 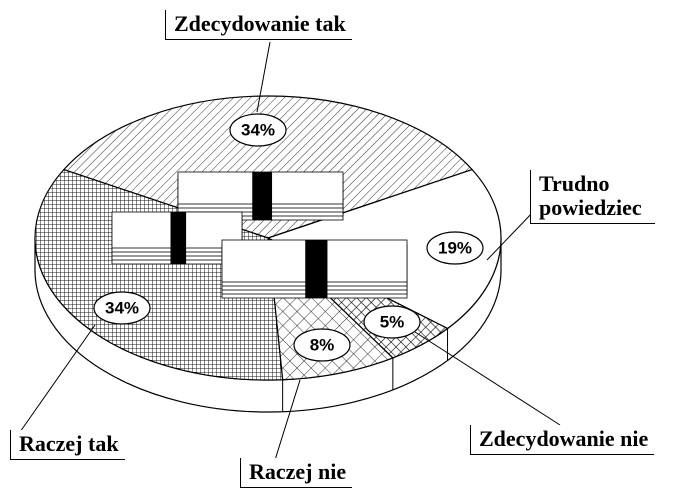 What do you see at coordinates (592, 197) in the screenshot?
I see `category-label: Trudno powiedziec` at bounding box center [592, 197].